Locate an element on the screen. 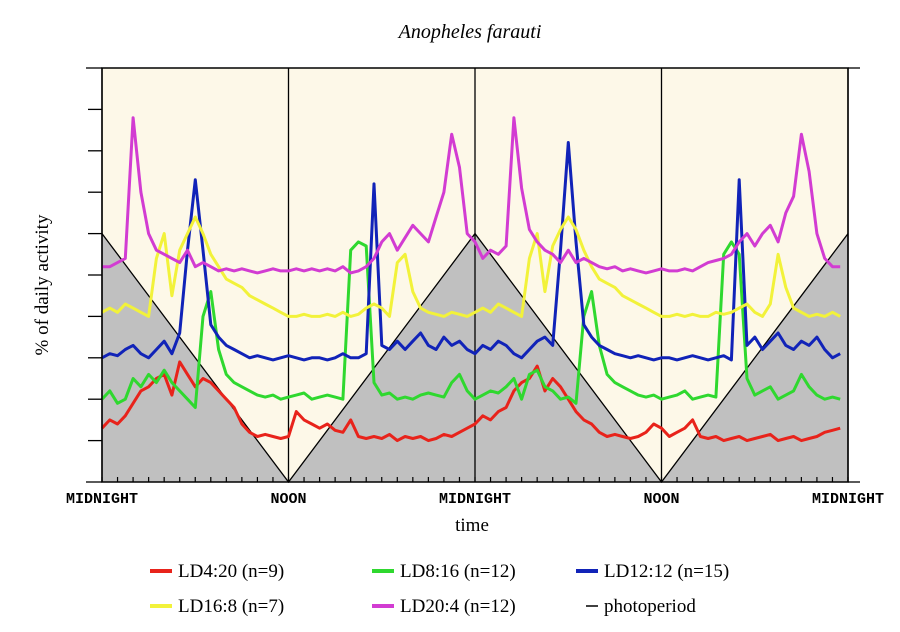 The image size is (900, 632). legend-label: LD20:4 (n=12) is located at coordinates (458, 606).